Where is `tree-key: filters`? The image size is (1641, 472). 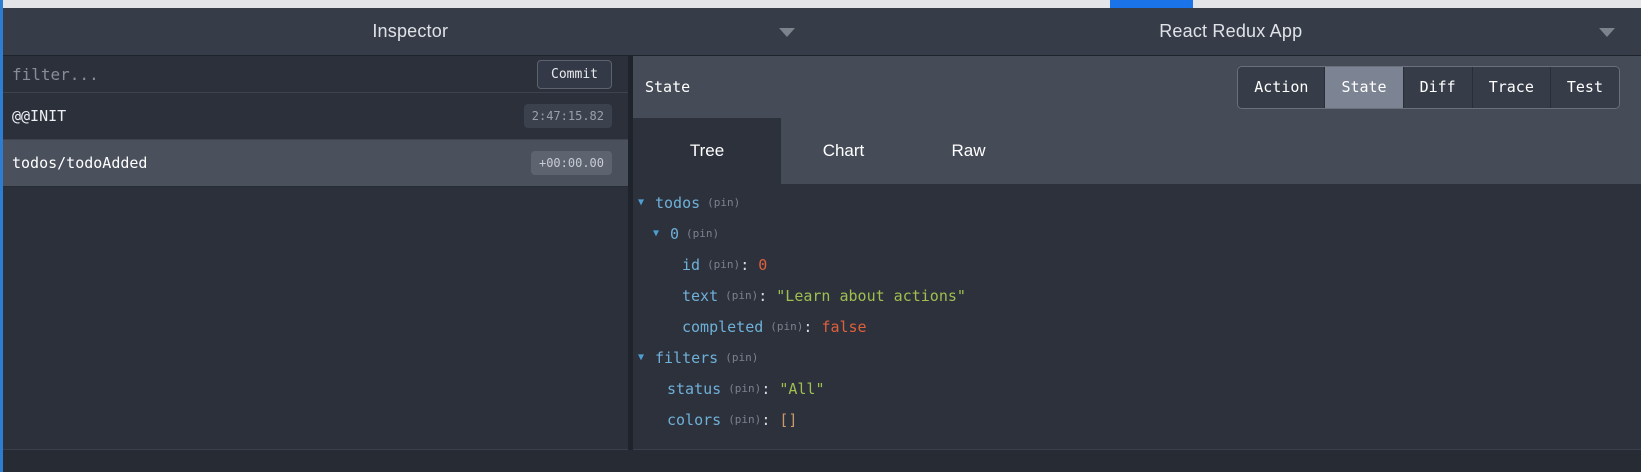 tree-key: filters is located at coordinates (687, 357).